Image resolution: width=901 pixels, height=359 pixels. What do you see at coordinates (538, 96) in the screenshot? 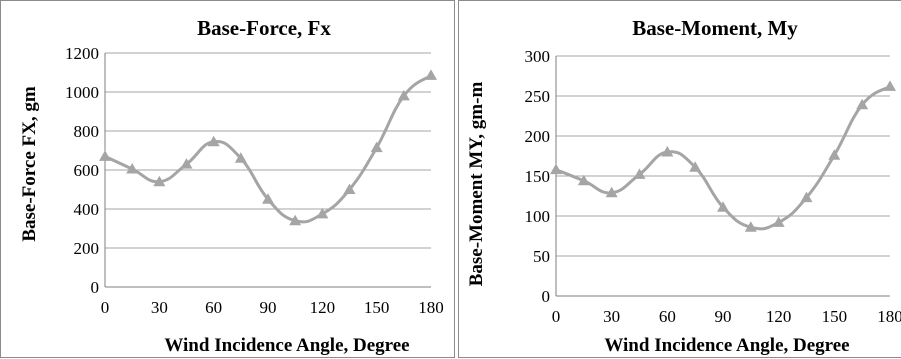
I see `y-tick-label: 250` at bounding box center [538, 96].